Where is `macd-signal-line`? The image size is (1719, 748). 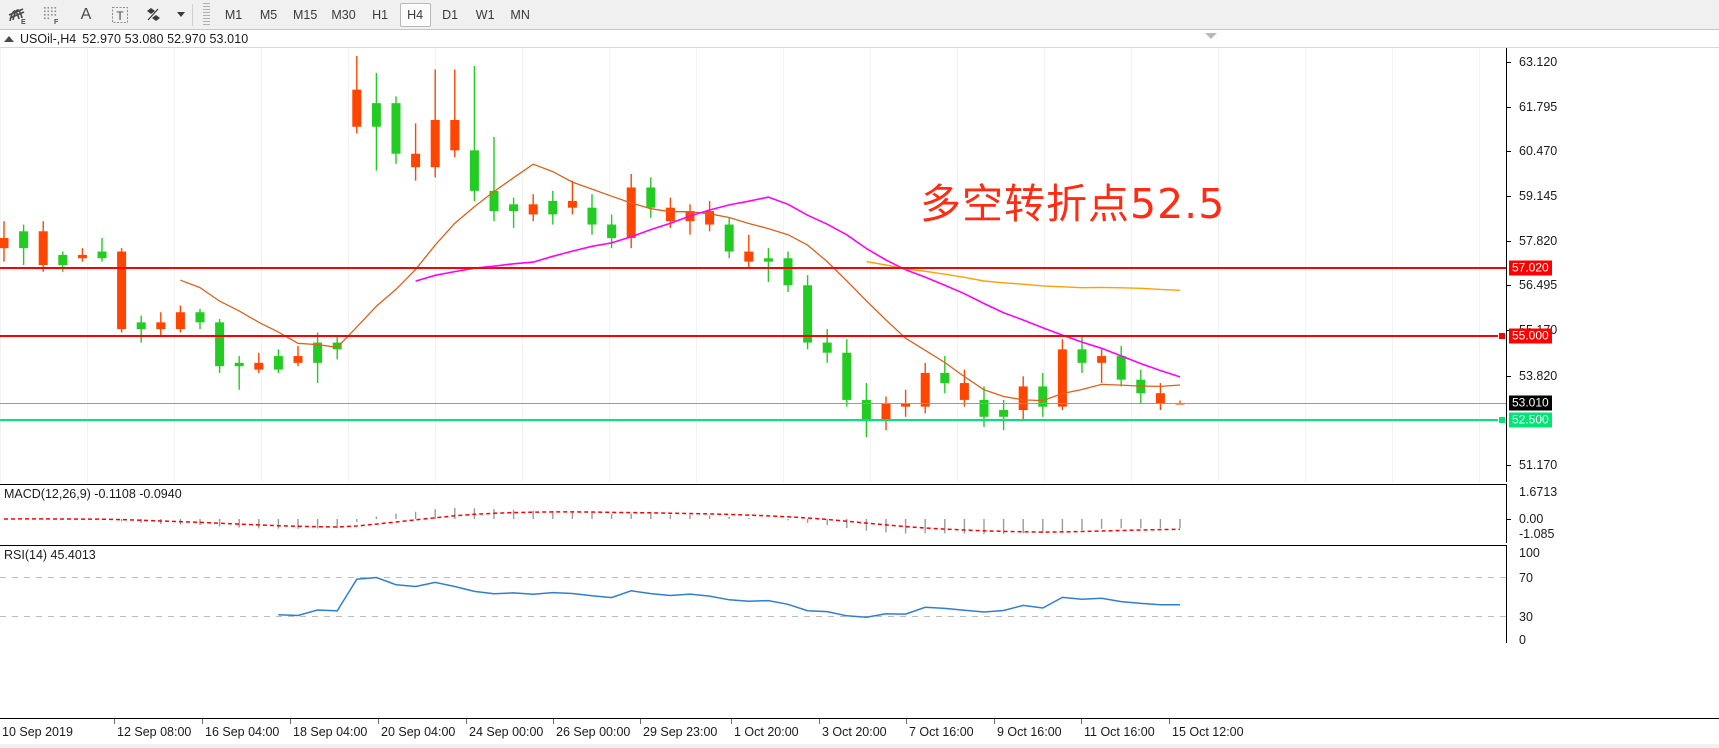
macd-signal-line is located at coordinates (592, 522).